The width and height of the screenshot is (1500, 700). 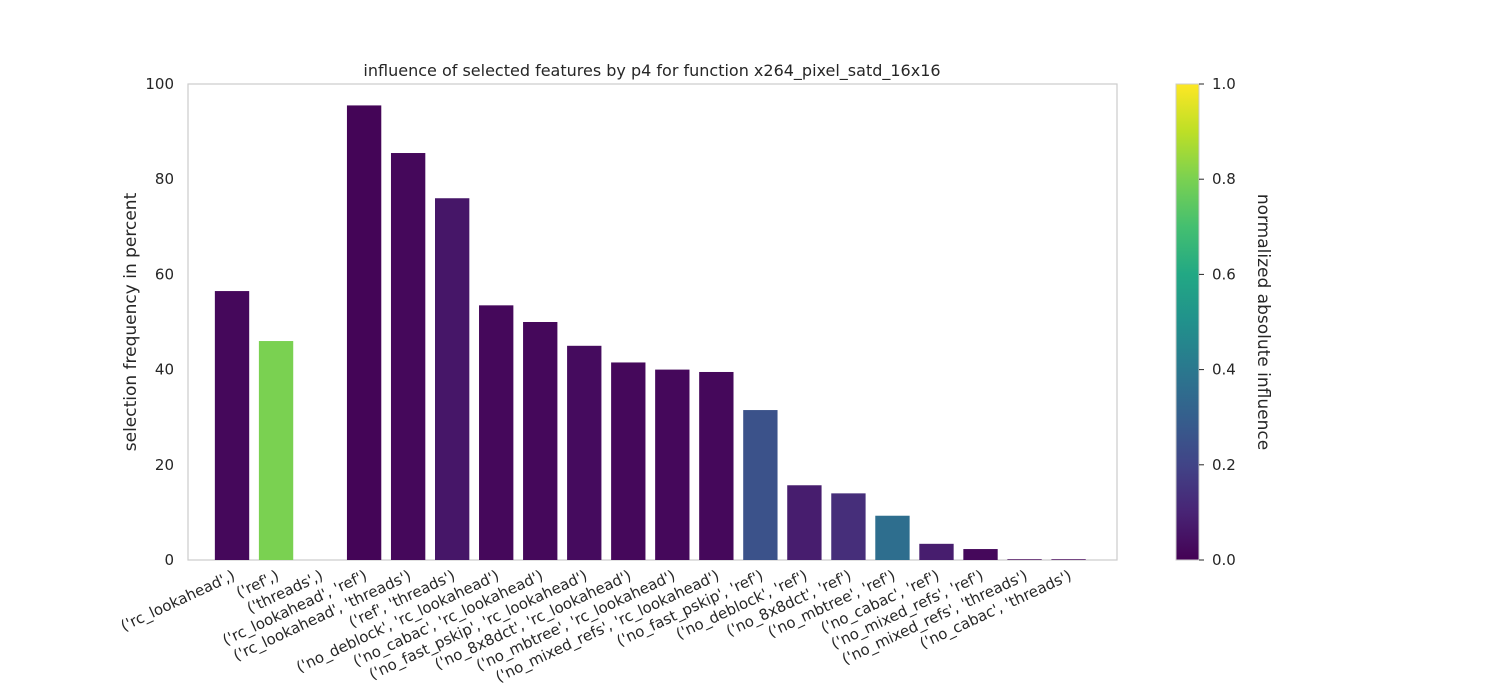 I want to click on colorbar-gradient, so click(x=1187, y=322).